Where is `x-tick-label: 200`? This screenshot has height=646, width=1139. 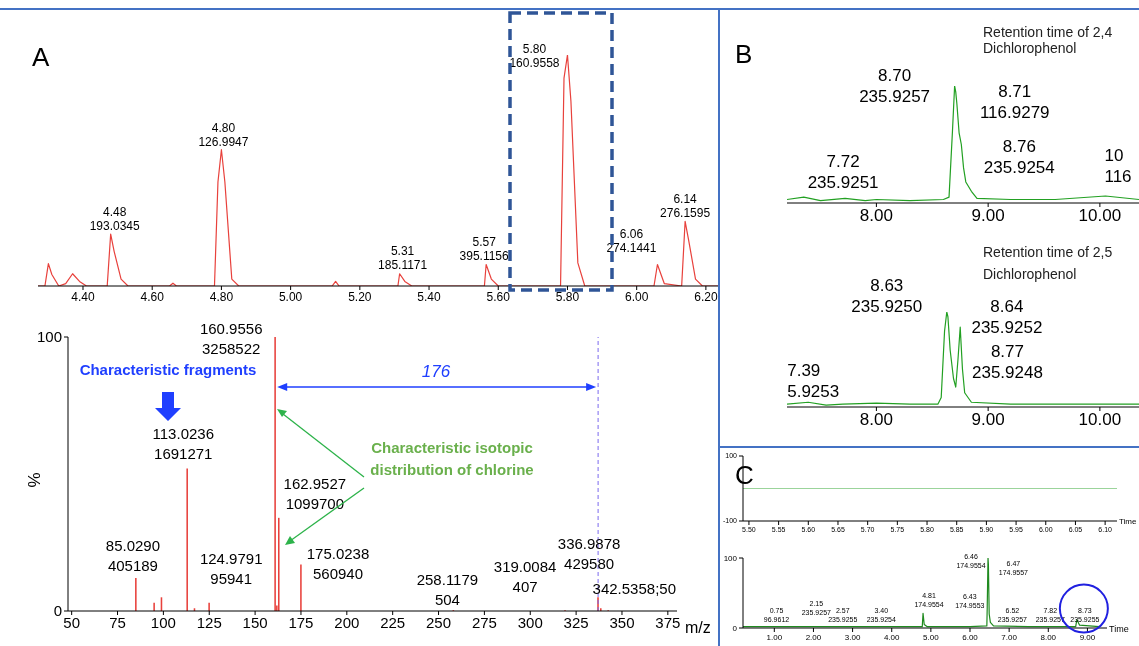
x-tick-label: 200 is located at coordinates (347, 622).